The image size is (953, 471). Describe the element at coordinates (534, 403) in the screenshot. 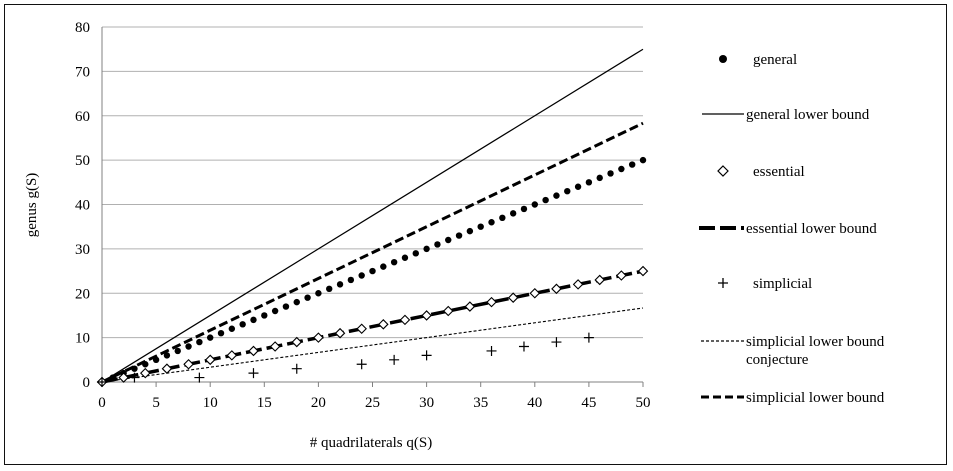

I see `x-tick-label: 40` at that location.